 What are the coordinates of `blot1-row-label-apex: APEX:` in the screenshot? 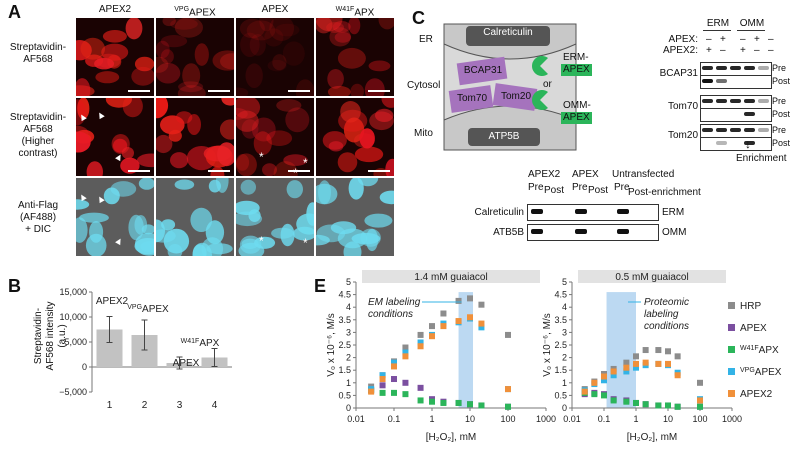 It's located at (683, 39).